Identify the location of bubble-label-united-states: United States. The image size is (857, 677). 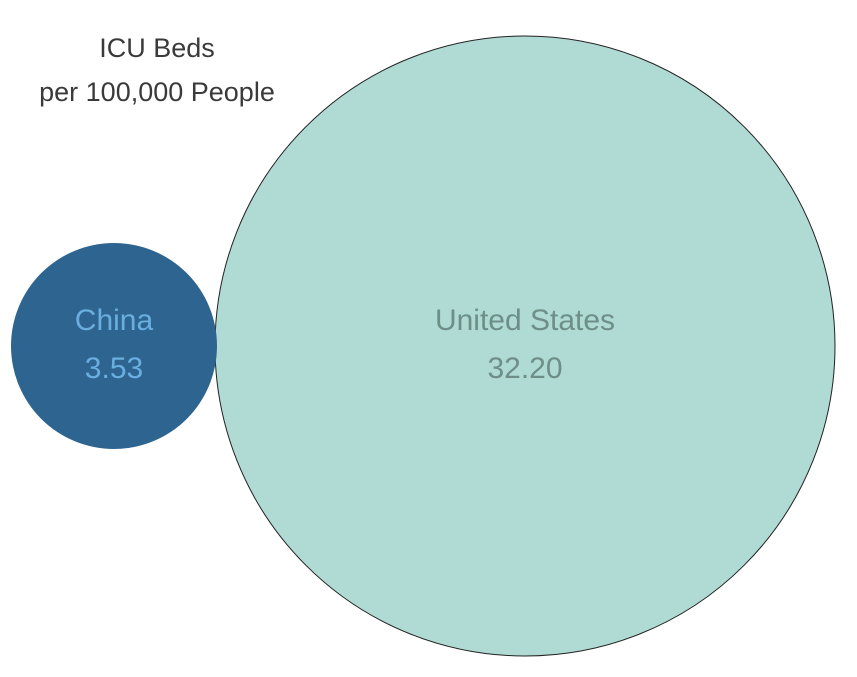
(525, 320).